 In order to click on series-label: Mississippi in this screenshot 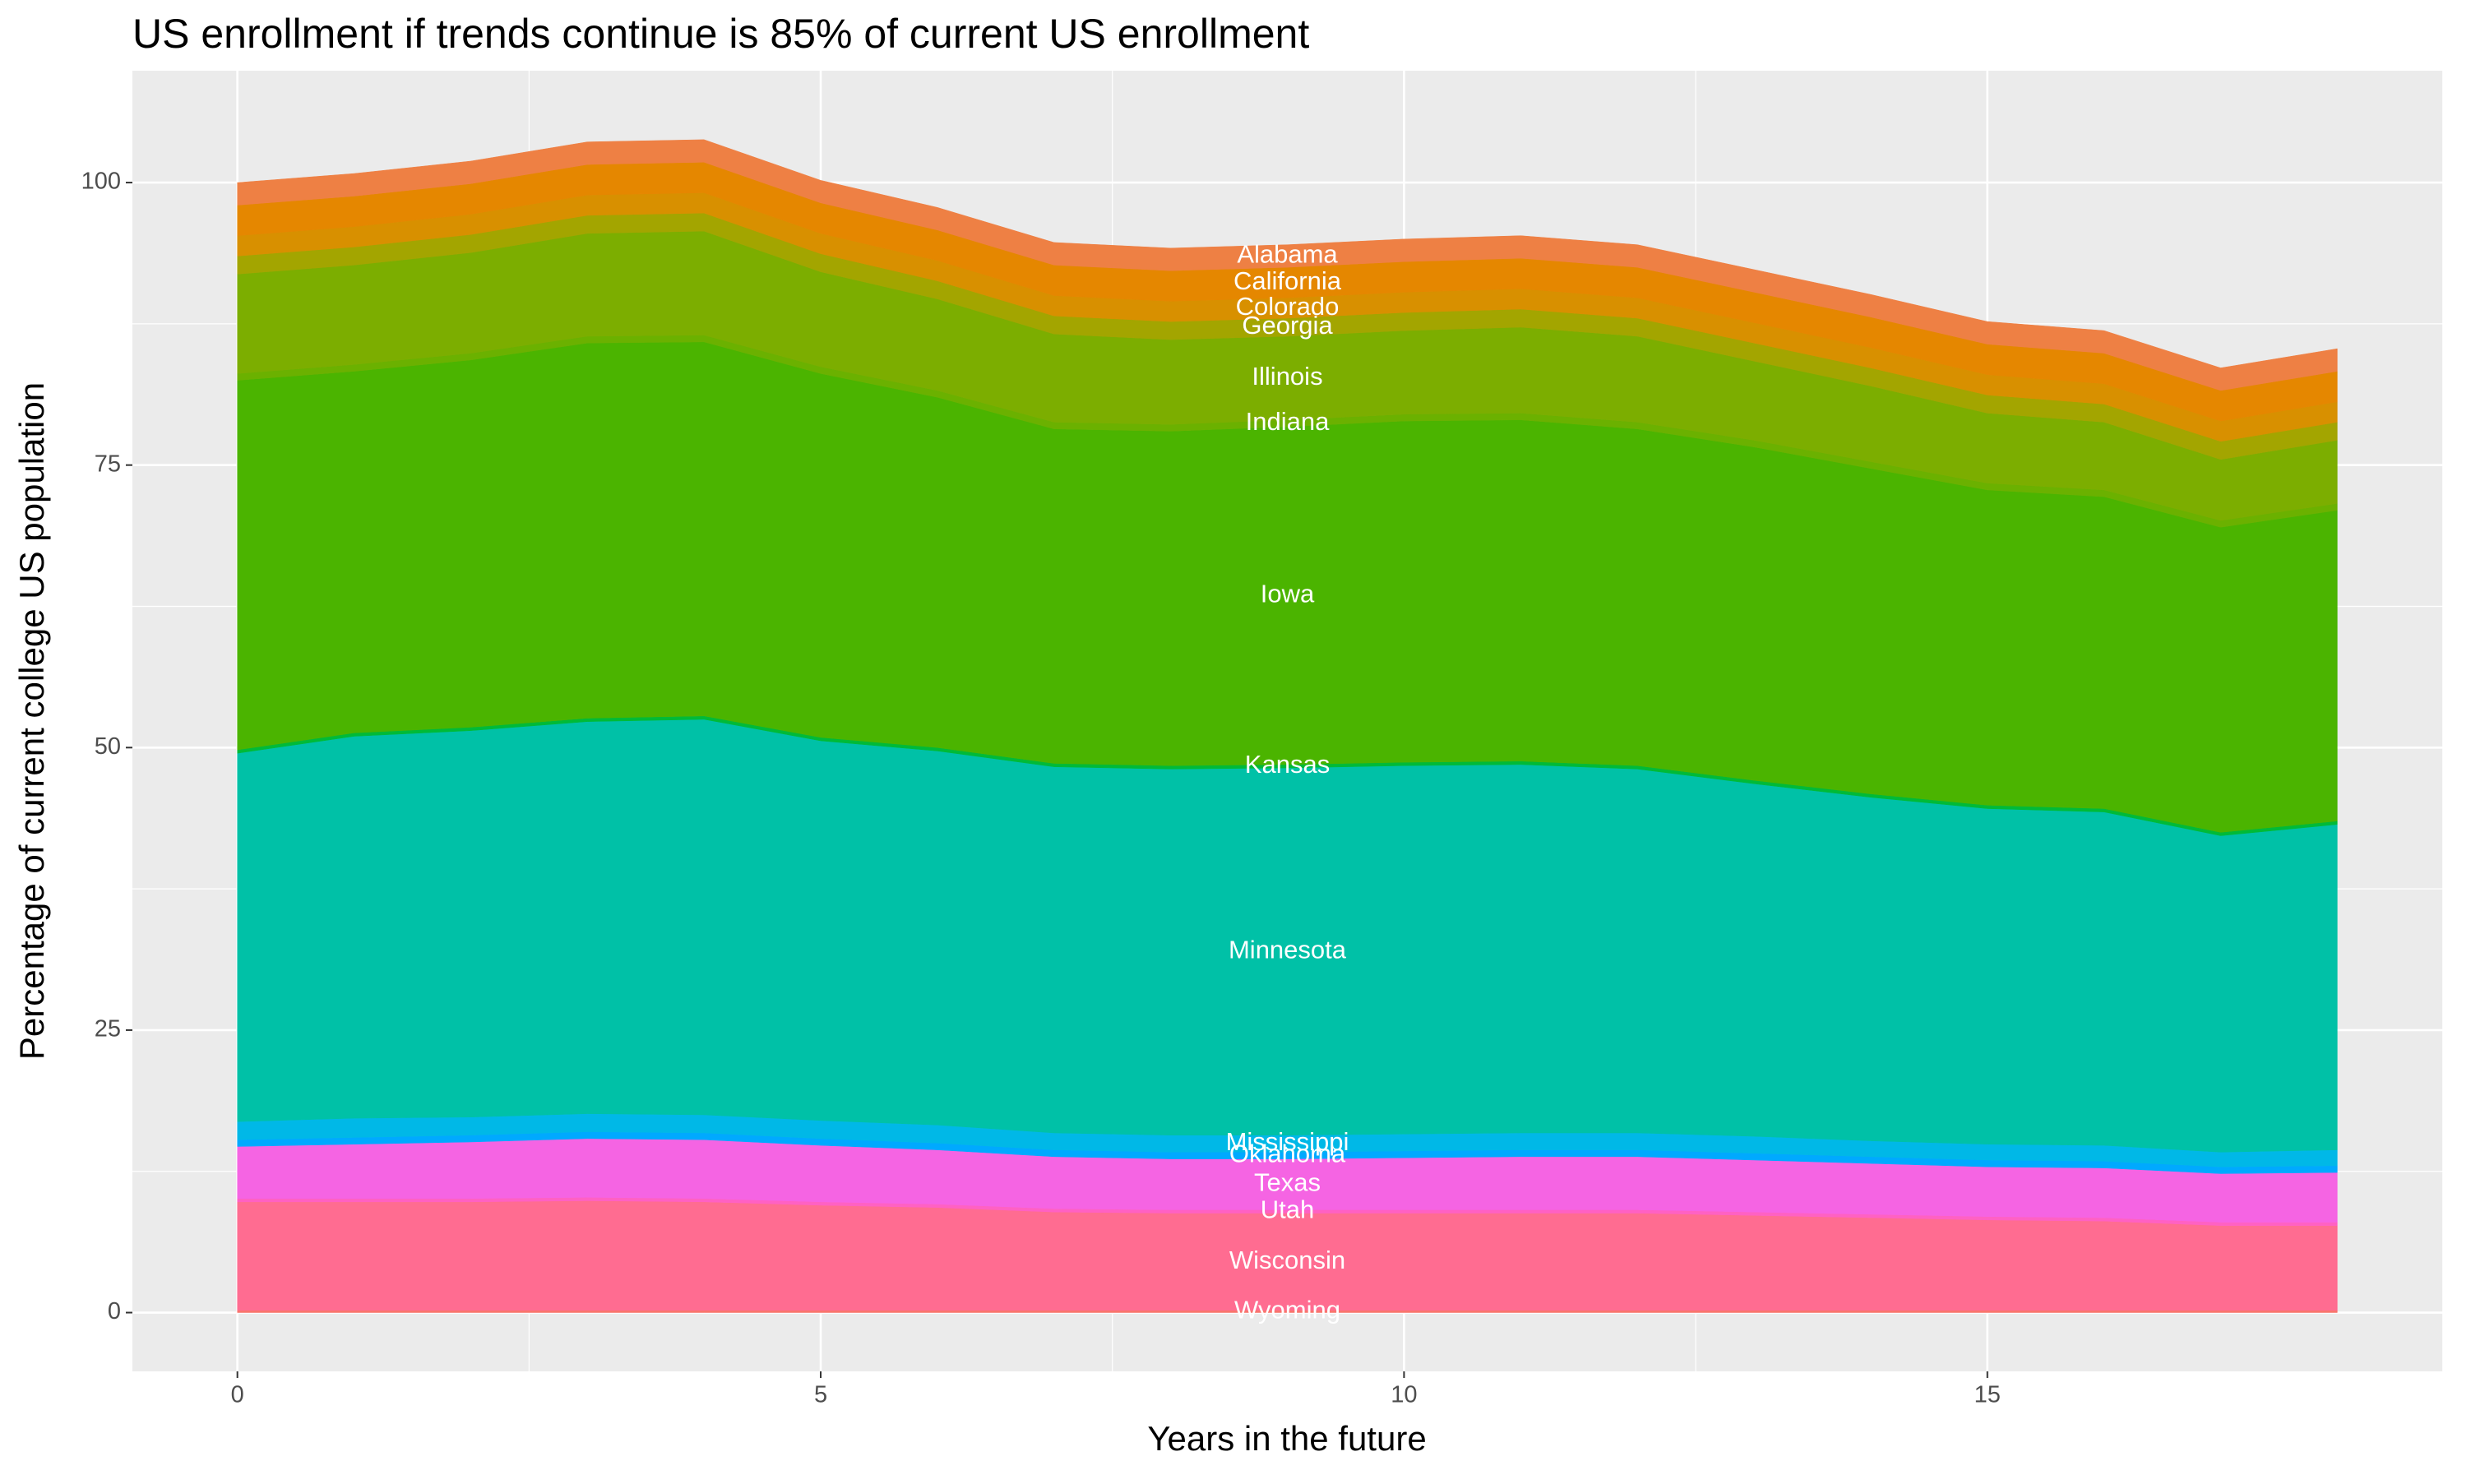, I will do `click(1287, 1142)`.